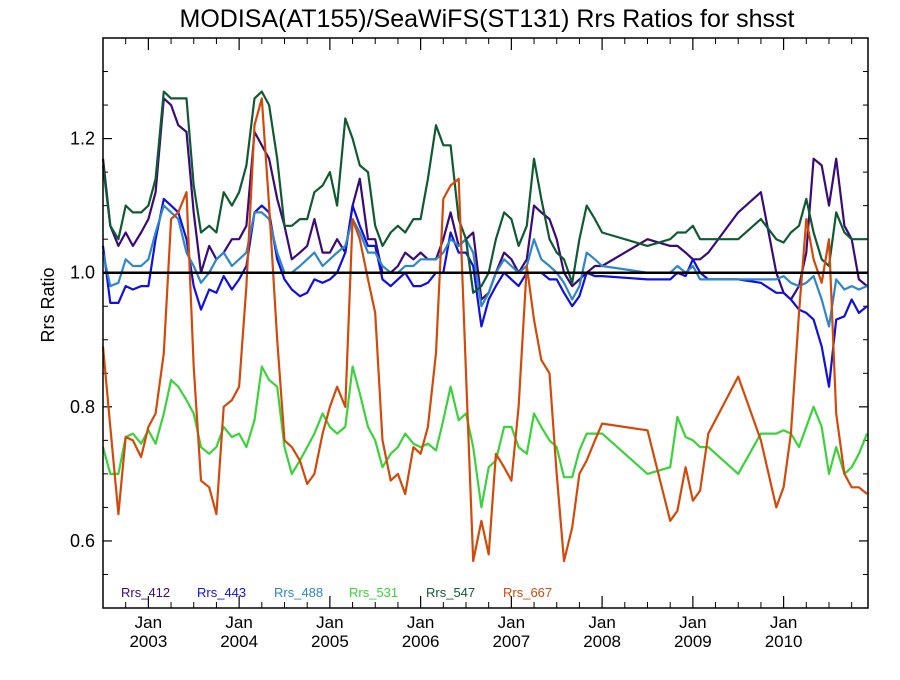 Image resolution: width=900 pixels, height=680 pixels. What do you see at coordinates (298, 592) in the screenshot?
I see `legend-entry-rrs-488: Rrs_488` at bounding box center [298, 592].